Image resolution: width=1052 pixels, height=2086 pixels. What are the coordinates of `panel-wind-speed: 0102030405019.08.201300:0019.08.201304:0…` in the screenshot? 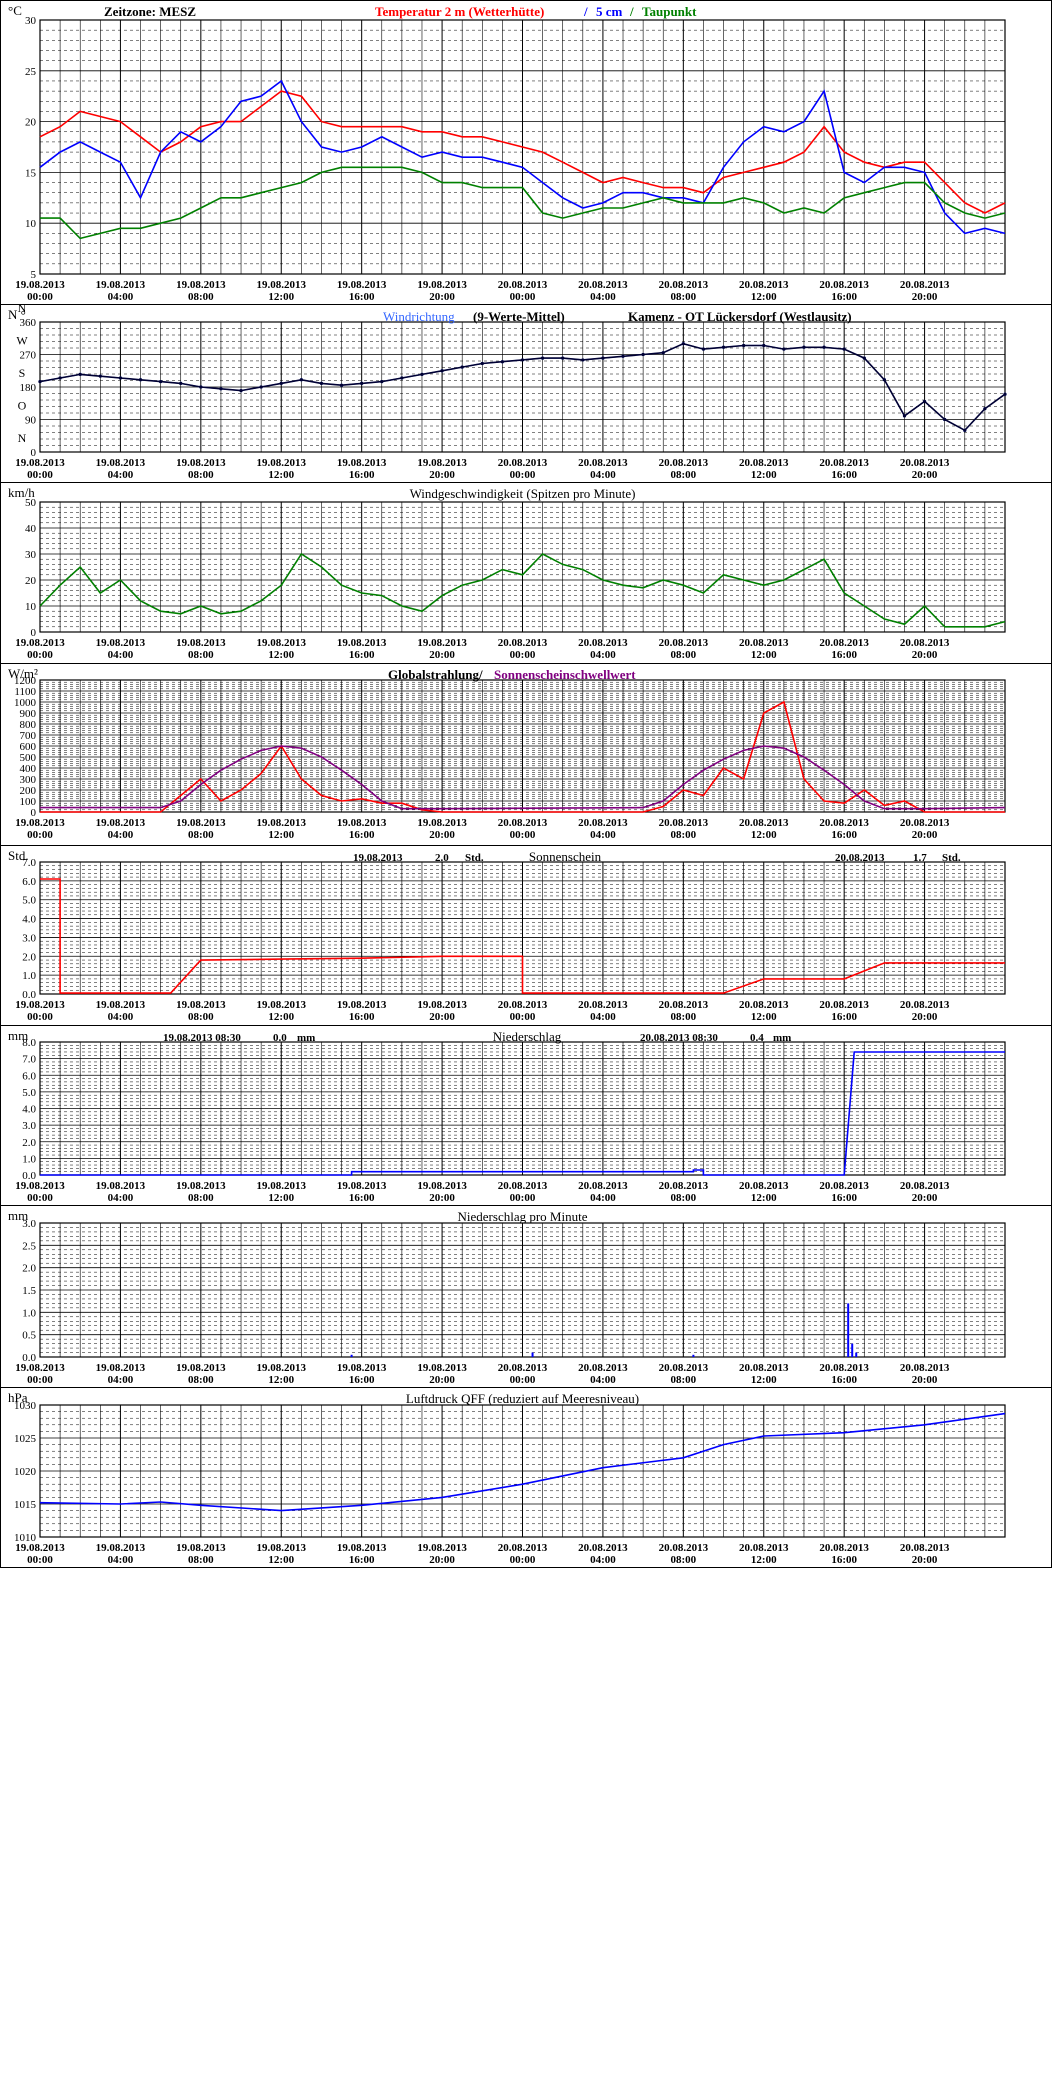 It's located at (526, 571).